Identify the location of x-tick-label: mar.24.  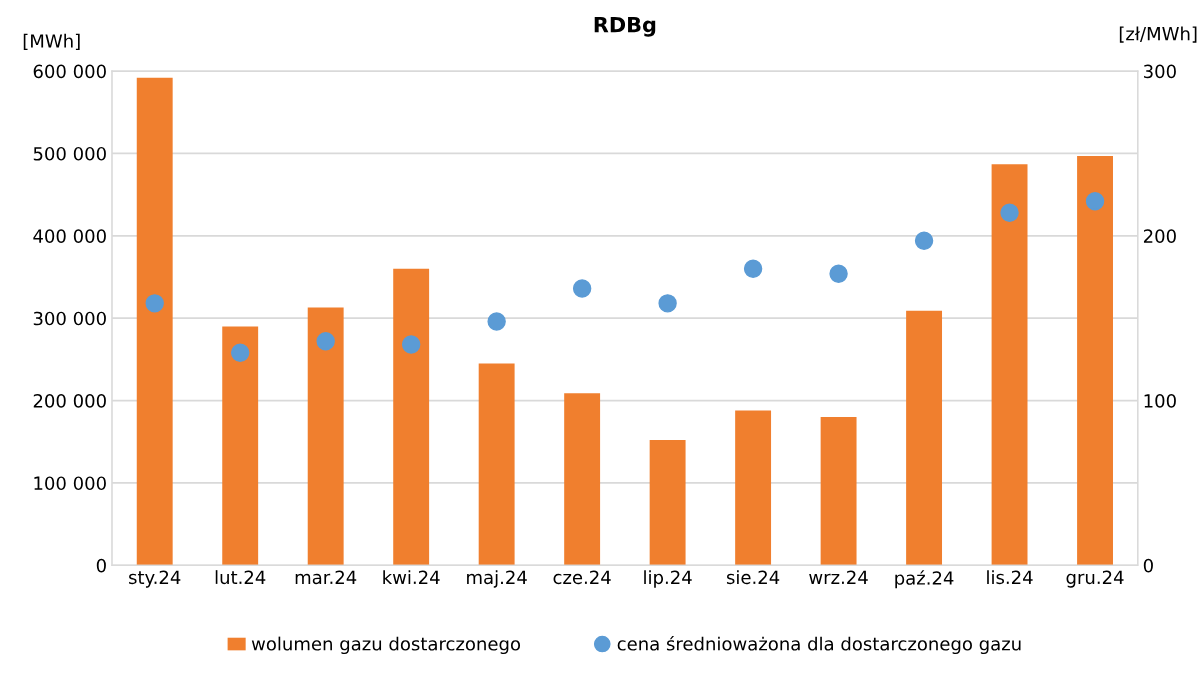
(326, 577).